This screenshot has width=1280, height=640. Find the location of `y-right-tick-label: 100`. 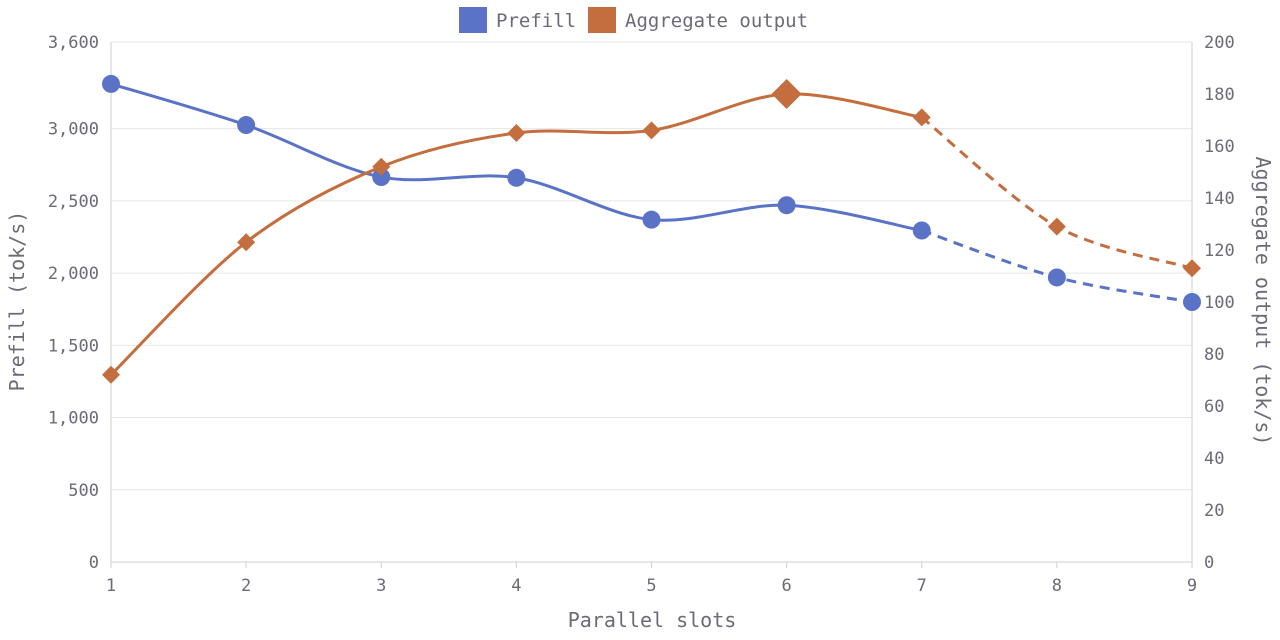

y-right-tick-label: 100 is located at coordinates (1219, 303).